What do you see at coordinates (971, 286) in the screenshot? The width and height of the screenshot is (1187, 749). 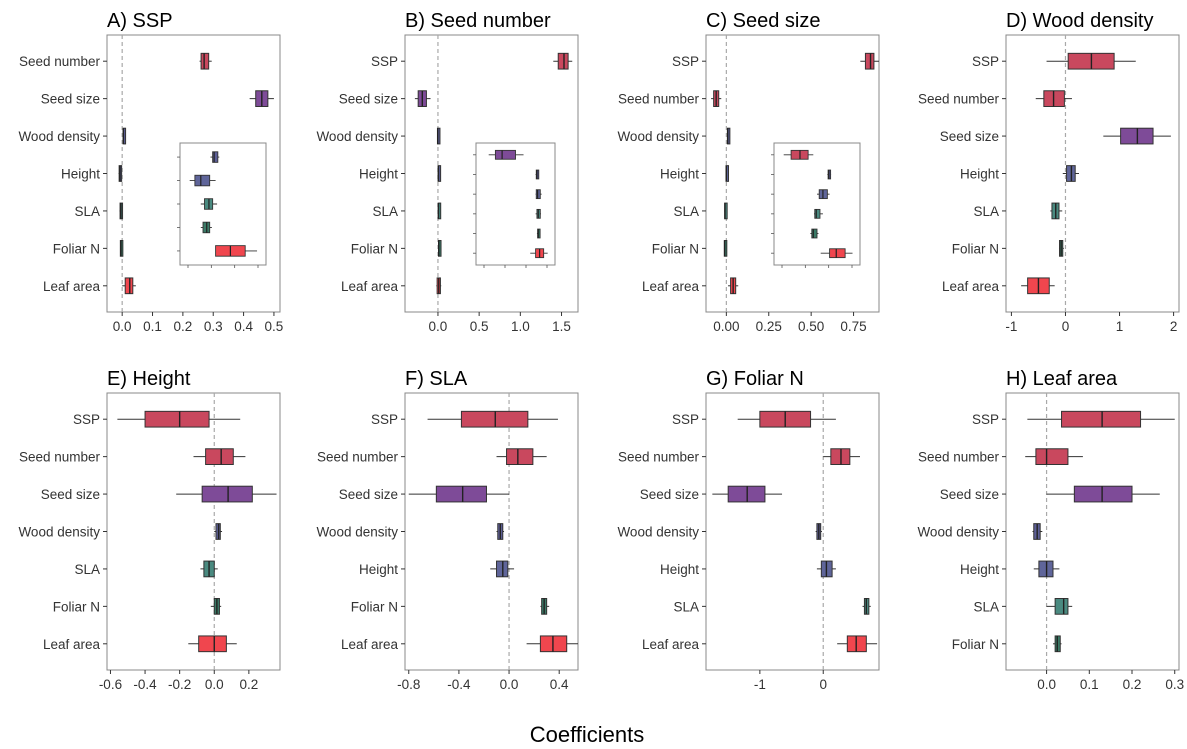 I see `panel-4-y-label-leaf-area: Leaf area` at bounding box center [971, 286].